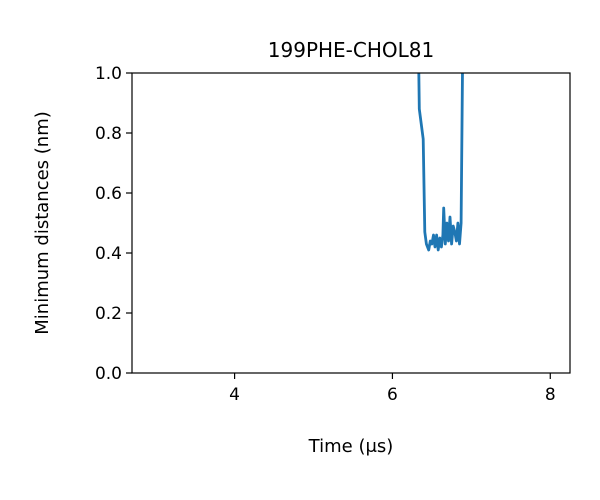  What do you see at coordinates (42, 223) in the screenshot?
I see `y-axis-label: Minimum distances (nm)` at bounding box center [42, 223].